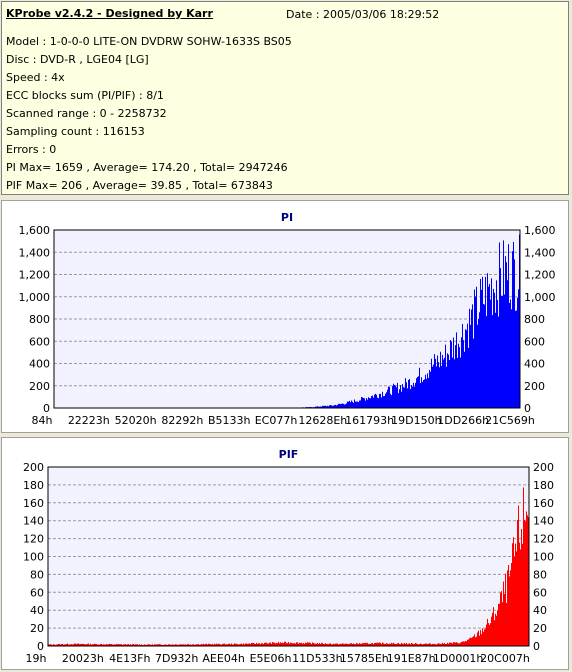 The image size is (572, 672). Describe the element at coordinates (37, 592) in the screenshot. I see `pif-y-tick-left: 60` at that location.